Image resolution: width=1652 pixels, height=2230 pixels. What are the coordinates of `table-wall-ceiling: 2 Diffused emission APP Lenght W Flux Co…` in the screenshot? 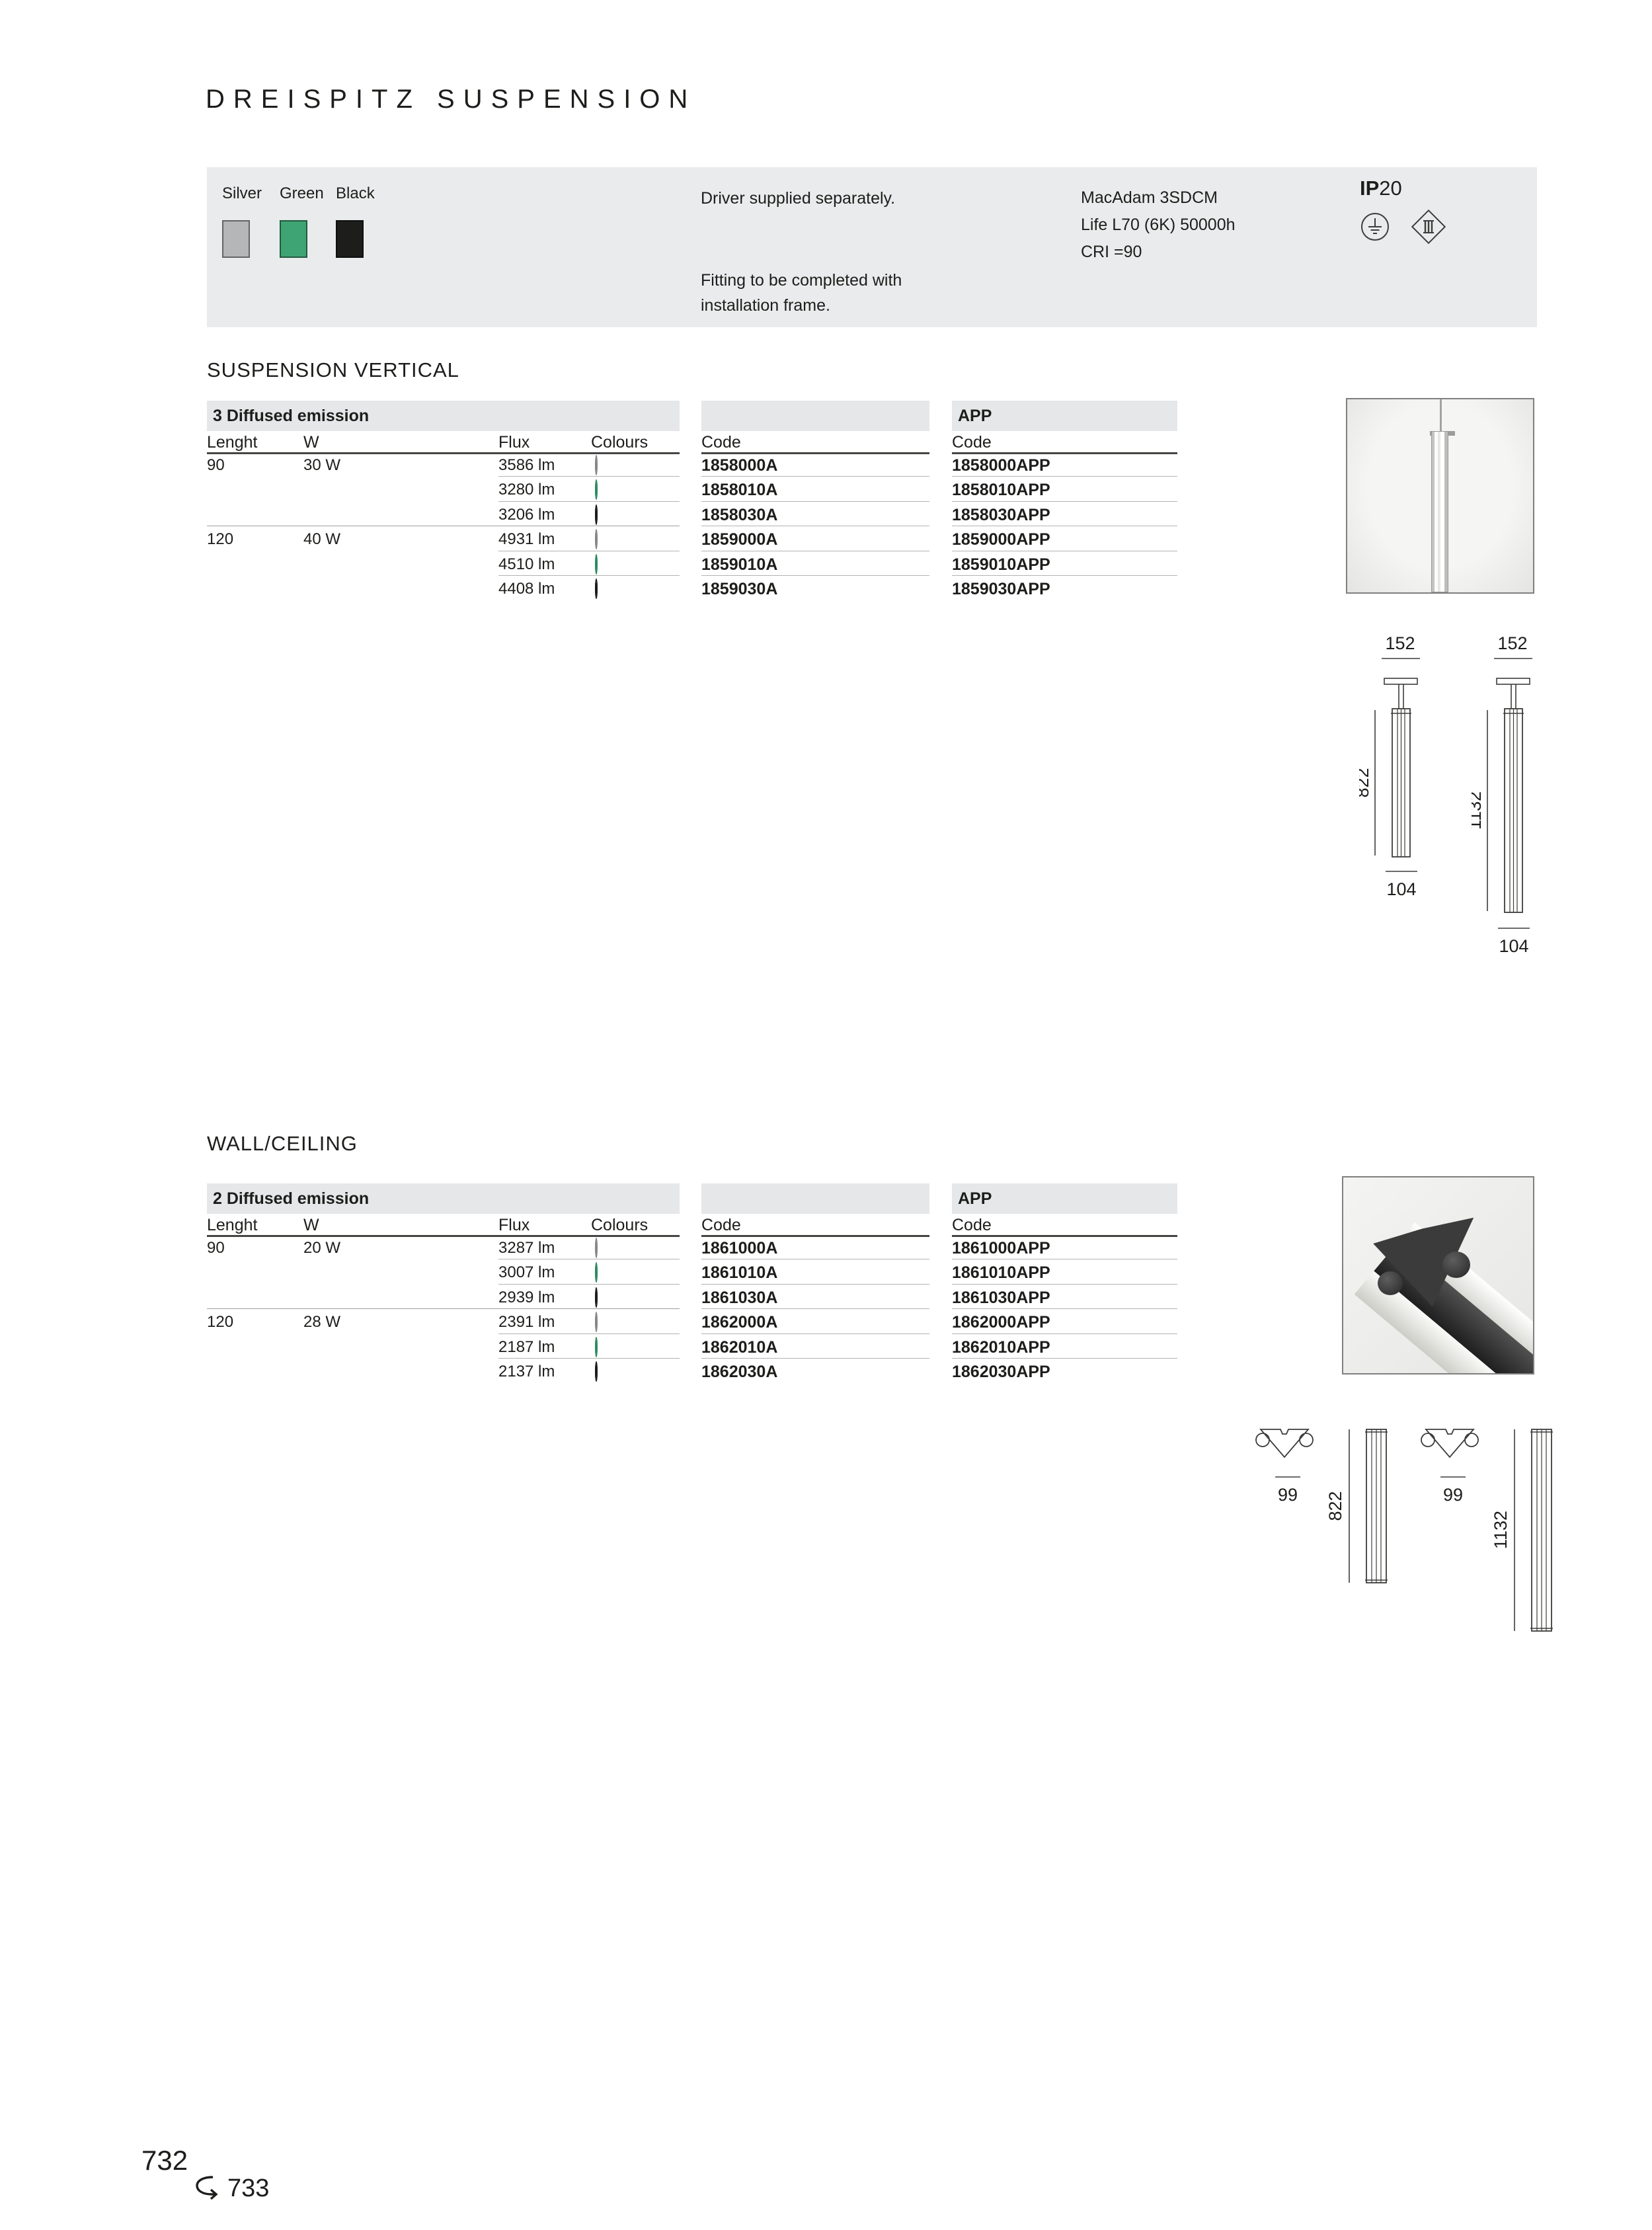 It's located at (692, 1283).